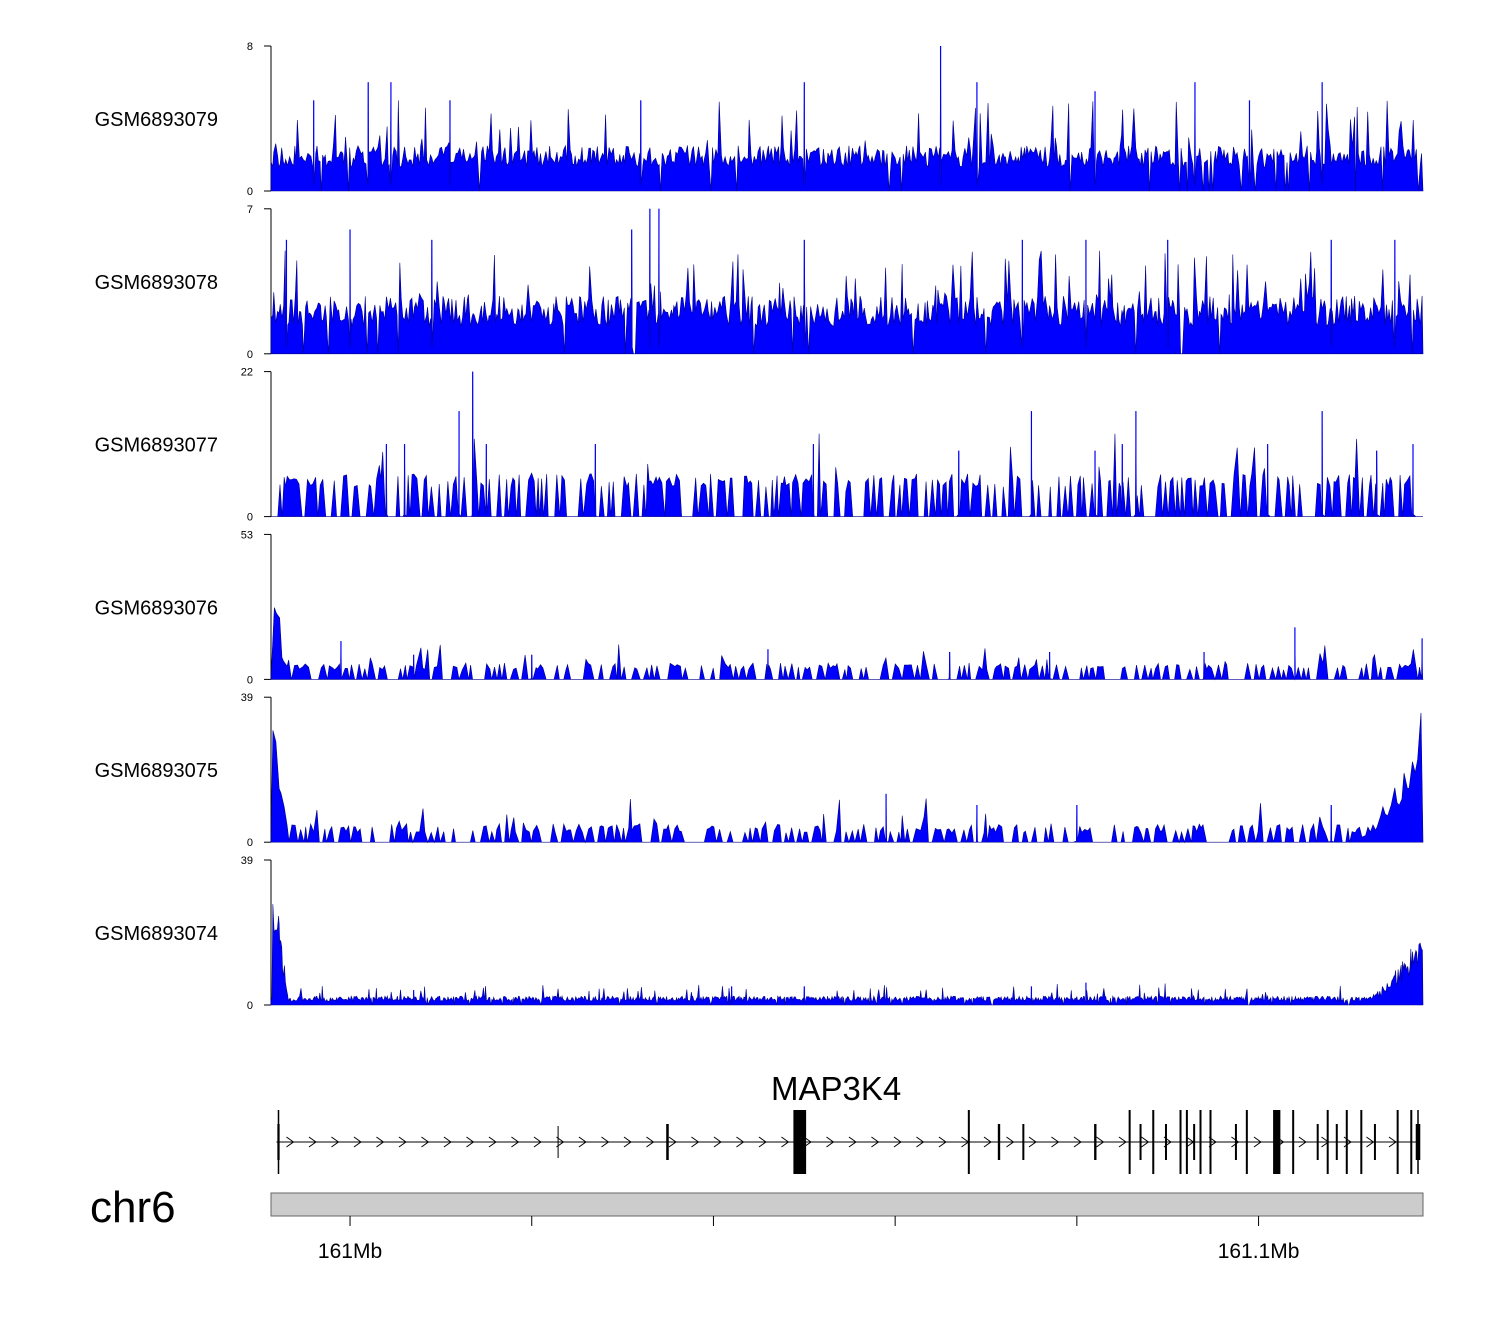 The image size is (1500, 1320). Describe the element at coordinates (247, 373) in the screenshot. I see `y-tick-label: 22` at that location.